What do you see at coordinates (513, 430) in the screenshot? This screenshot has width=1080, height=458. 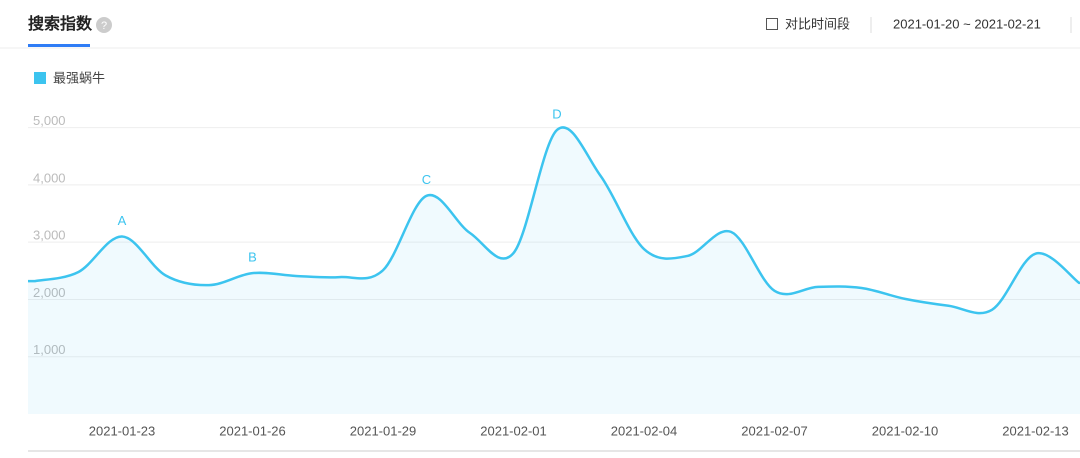 I see `x-tick-label: 2021-02-01` at bounding box center [513, 430].